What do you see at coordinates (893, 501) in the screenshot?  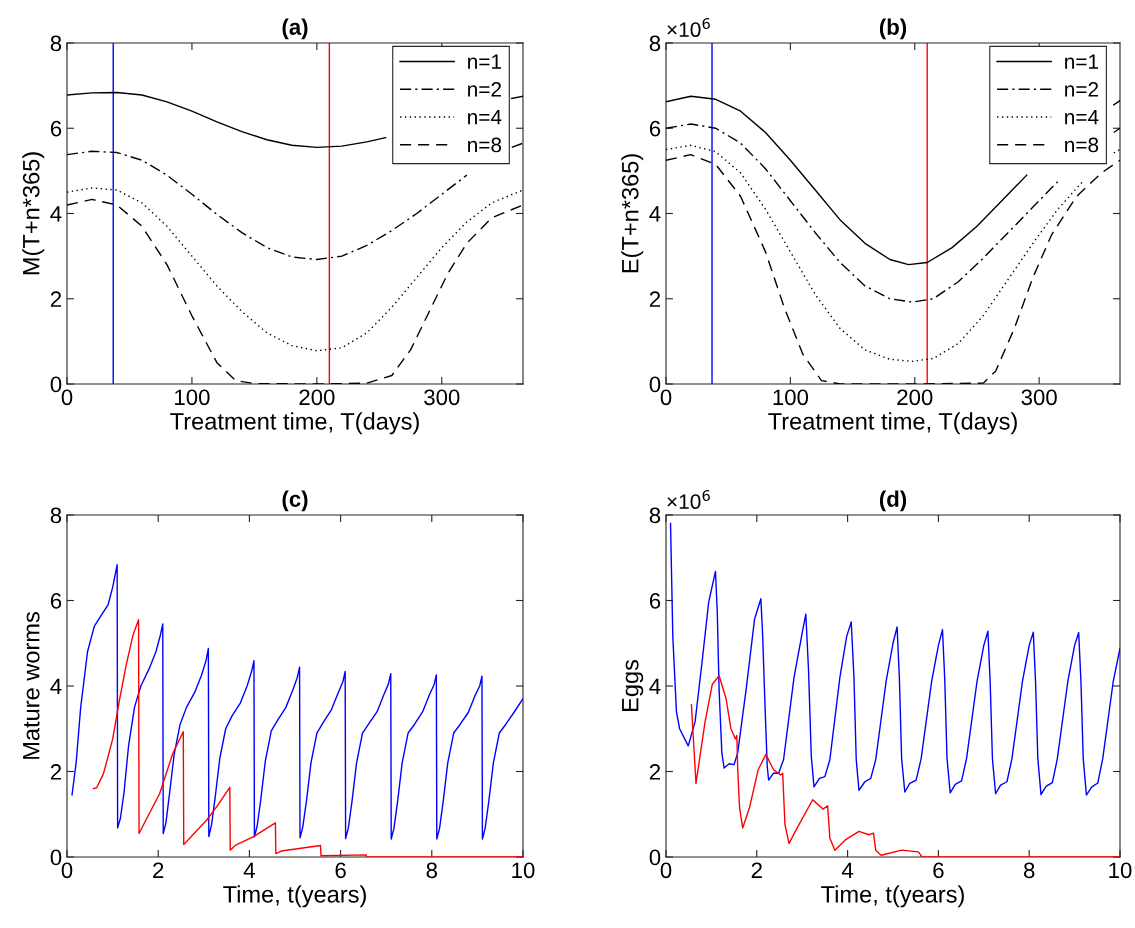 I see `chart-title: (d)` at bounding box center [893, 501].